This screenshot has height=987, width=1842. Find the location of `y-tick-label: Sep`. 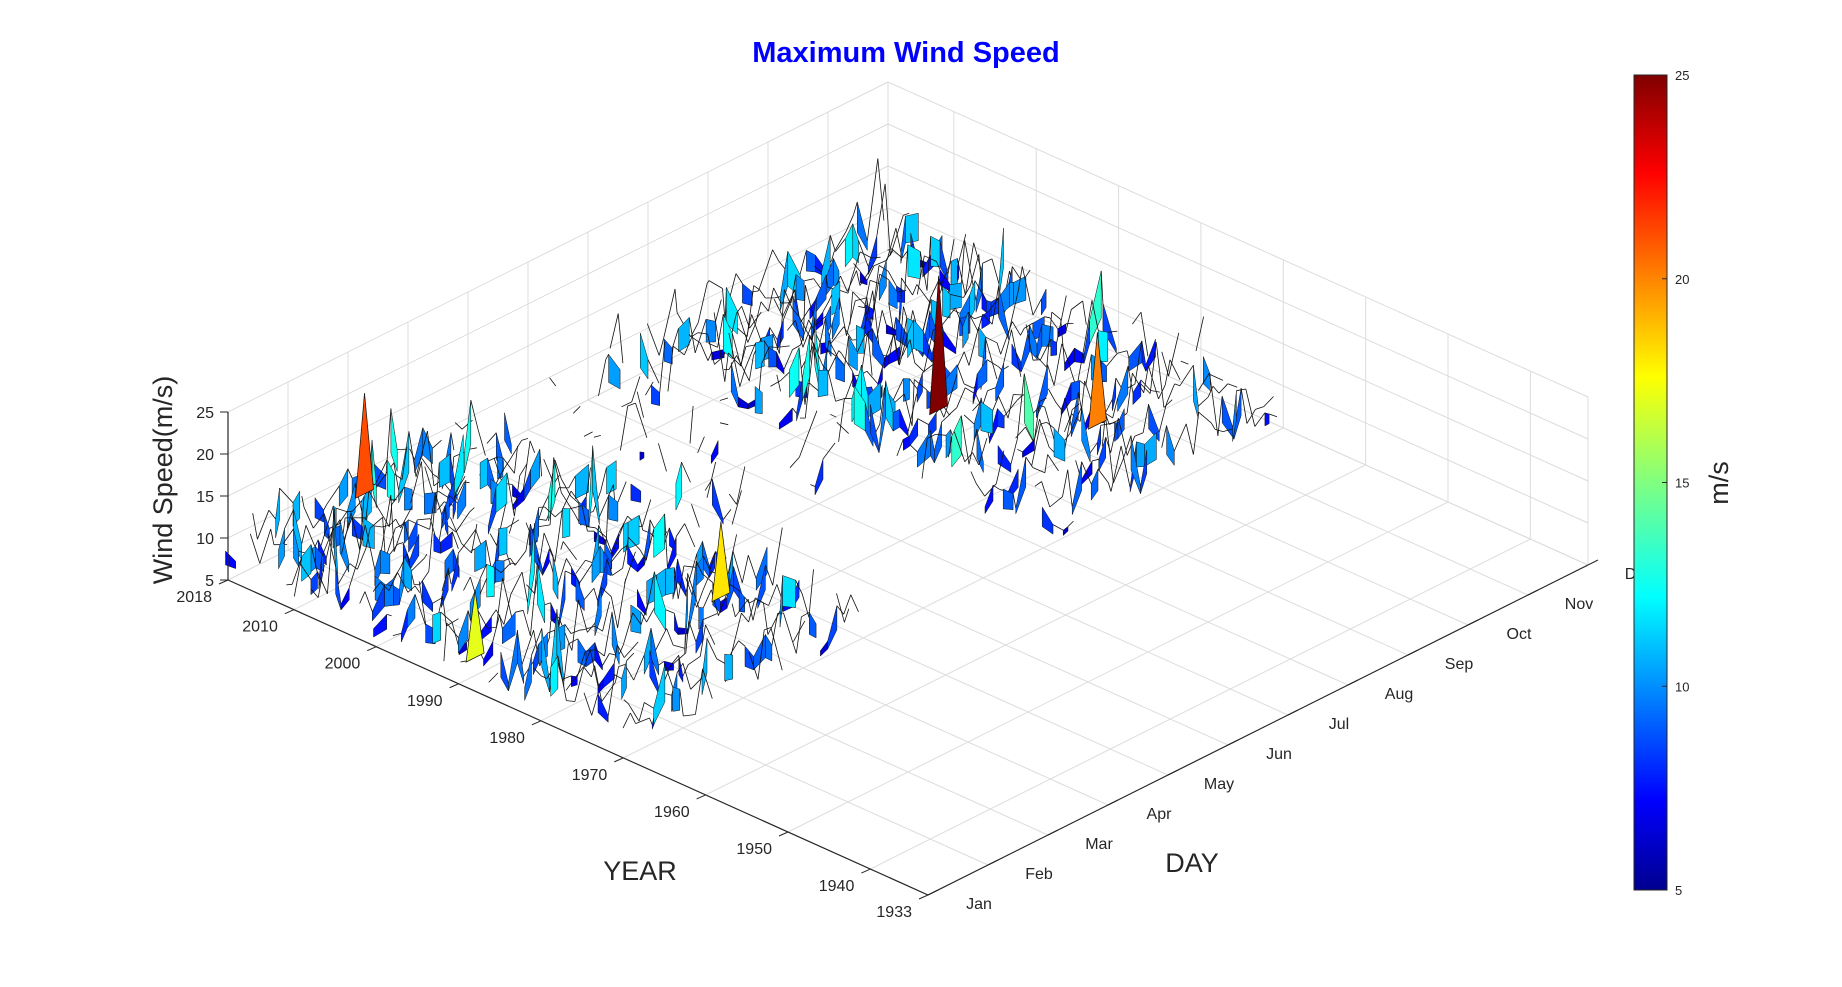

y-tick-label: Sep is located at coordinates (1459, 664).